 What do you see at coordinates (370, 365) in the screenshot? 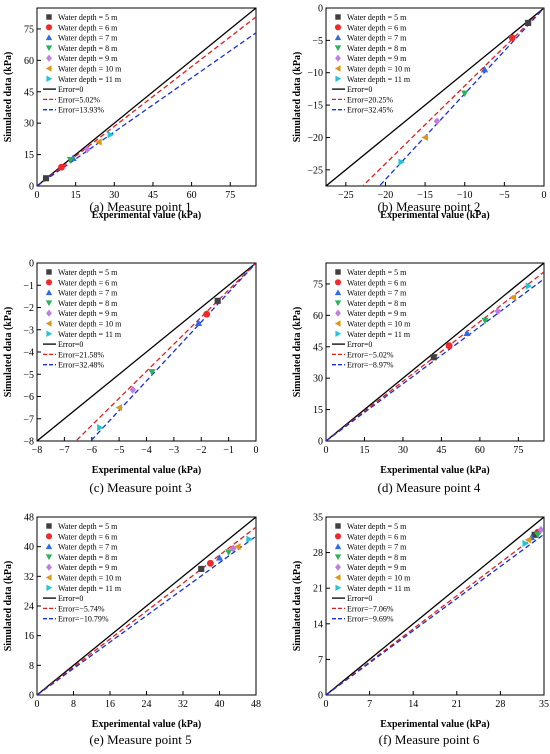
I see `legend-label: Error=−8.97%` at bounding box center [370, 365].